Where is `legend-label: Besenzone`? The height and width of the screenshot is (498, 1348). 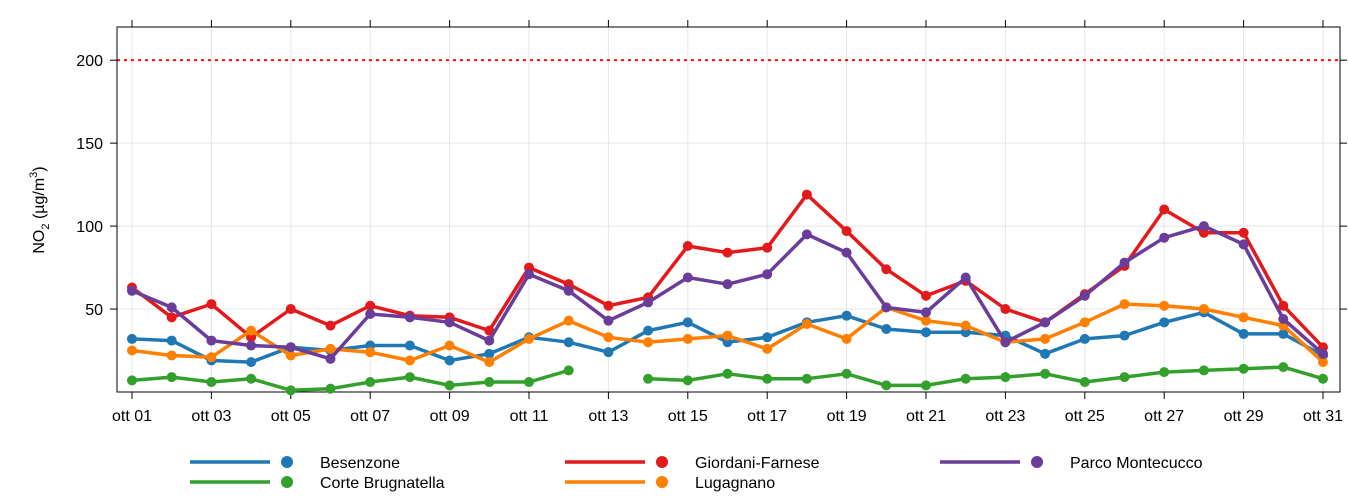 legend-label: Besenzone is located at coordinates (360, 463).